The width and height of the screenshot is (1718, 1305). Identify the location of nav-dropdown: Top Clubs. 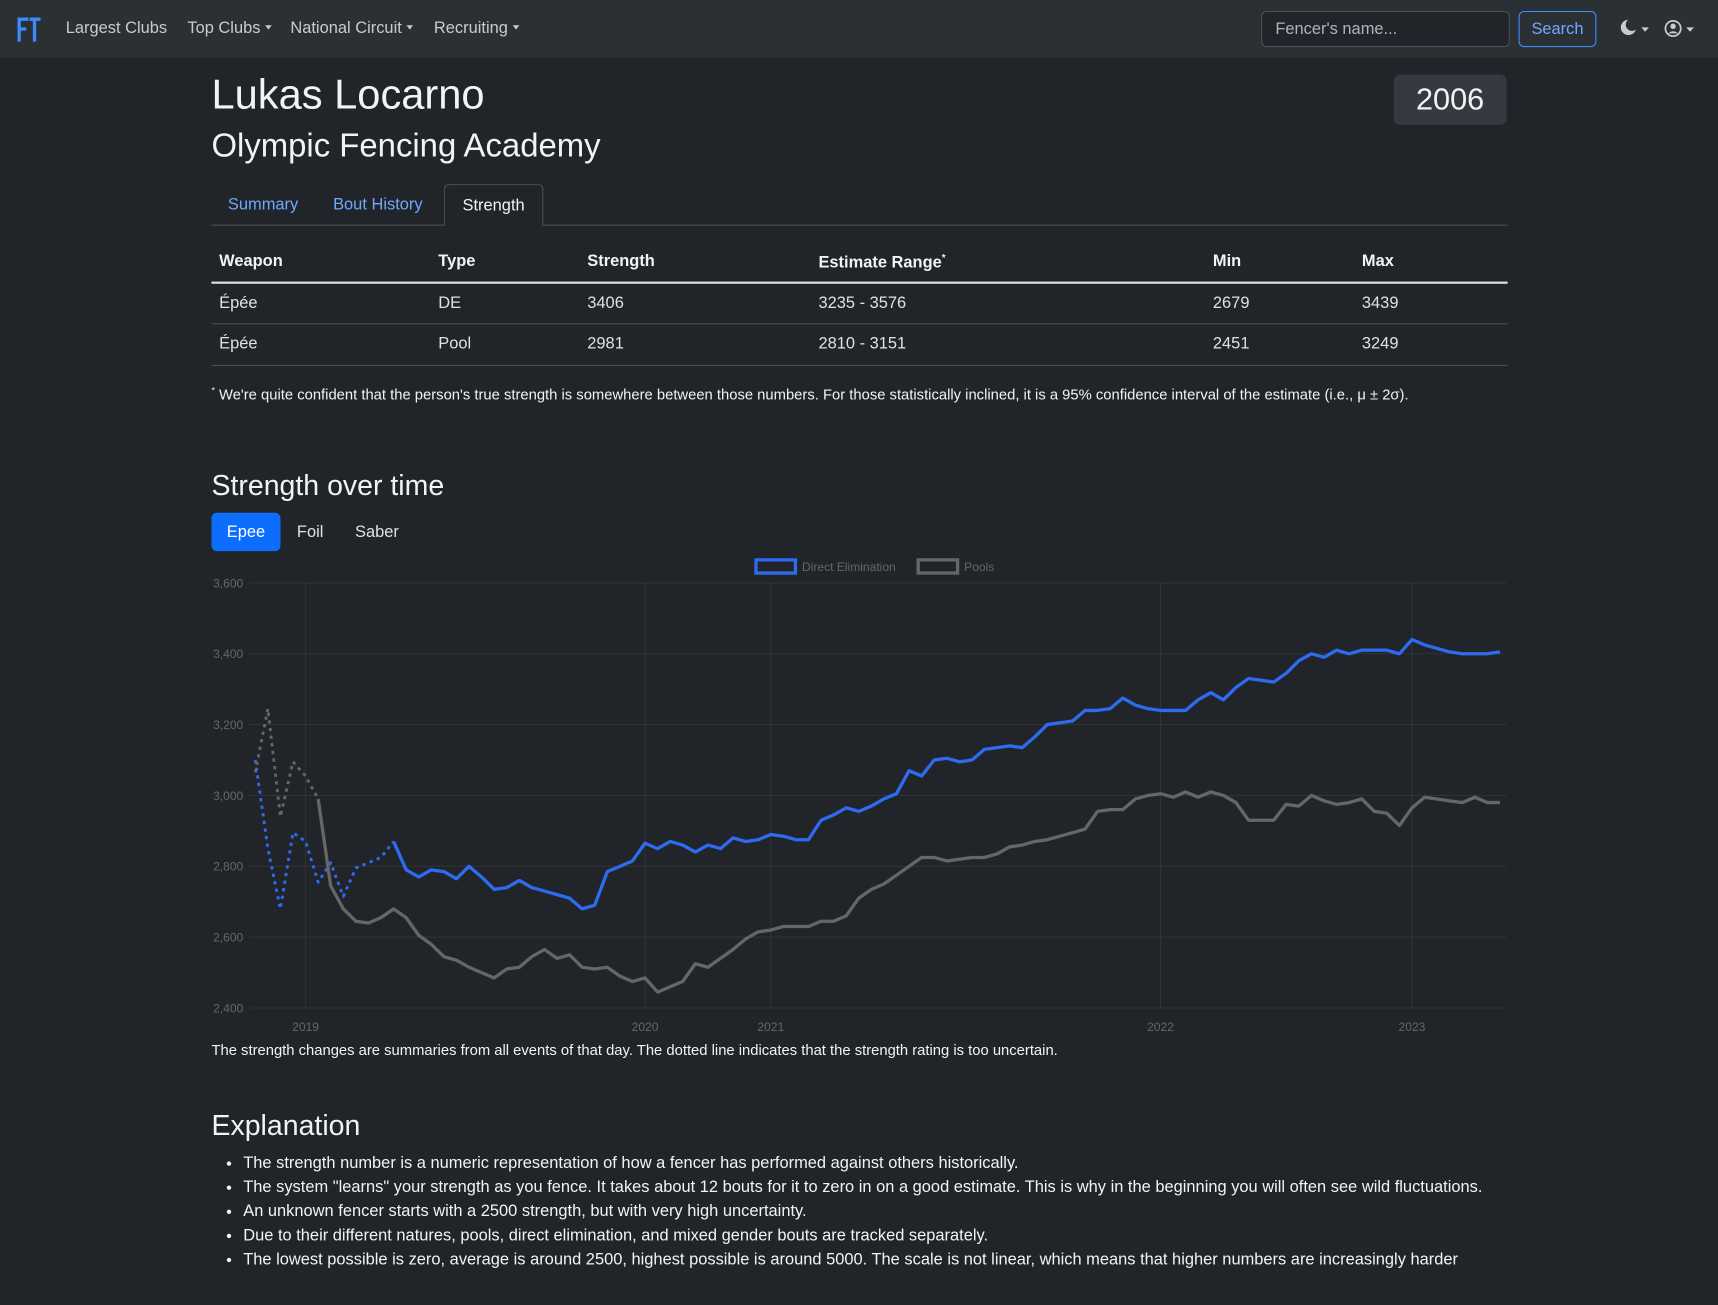
(229, 28).